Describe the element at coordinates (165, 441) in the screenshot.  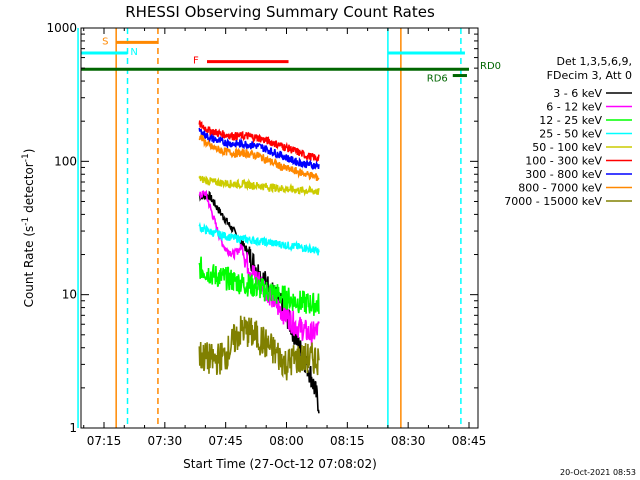
I see `x-tick-label-1: 07:30` at that location.